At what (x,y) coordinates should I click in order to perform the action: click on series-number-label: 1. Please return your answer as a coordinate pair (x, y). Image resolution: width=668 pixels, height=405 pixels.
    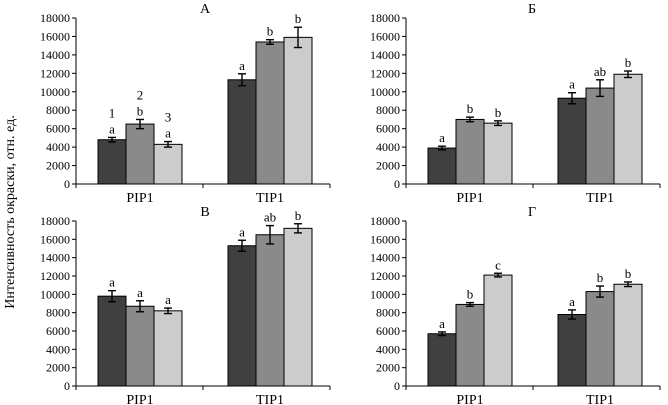
    Looking at the image, I should click on (112, 112).